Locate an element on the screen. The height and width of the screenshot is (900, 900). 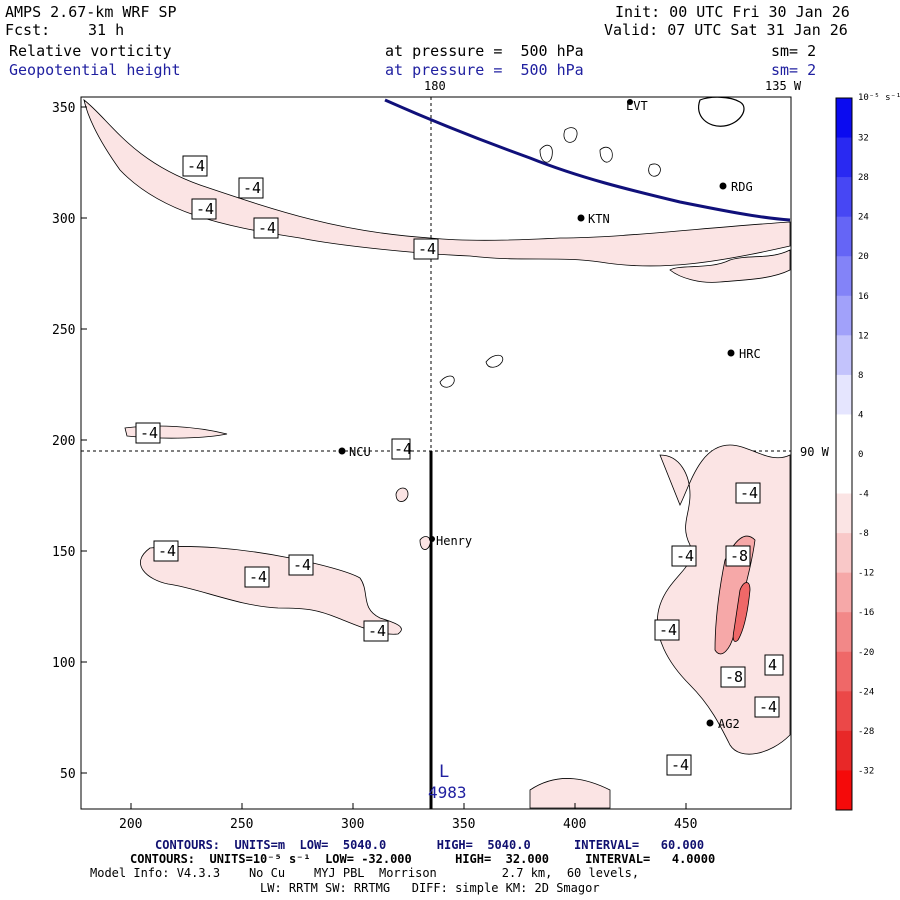
vorticity-core-inner is located at coordinates (741, 612).